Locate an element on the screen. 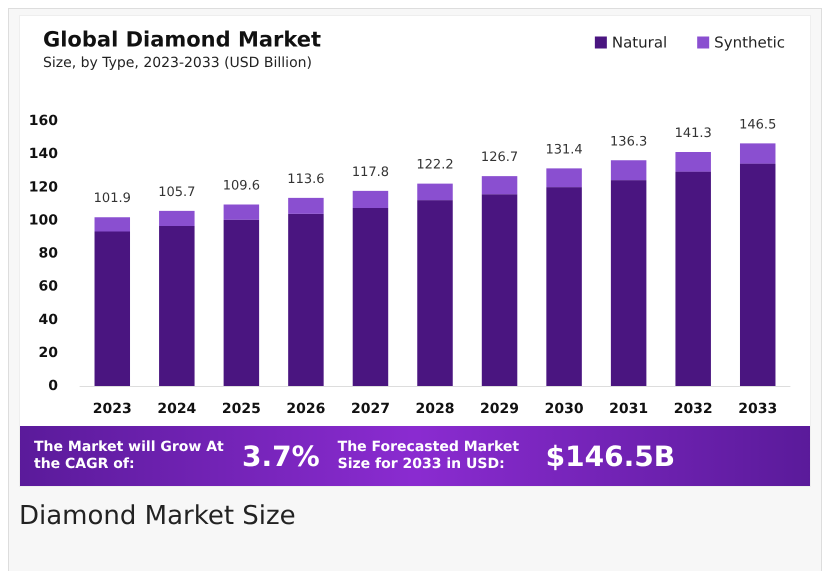  total-label: 101.9 is located at coordinates (112, 198).